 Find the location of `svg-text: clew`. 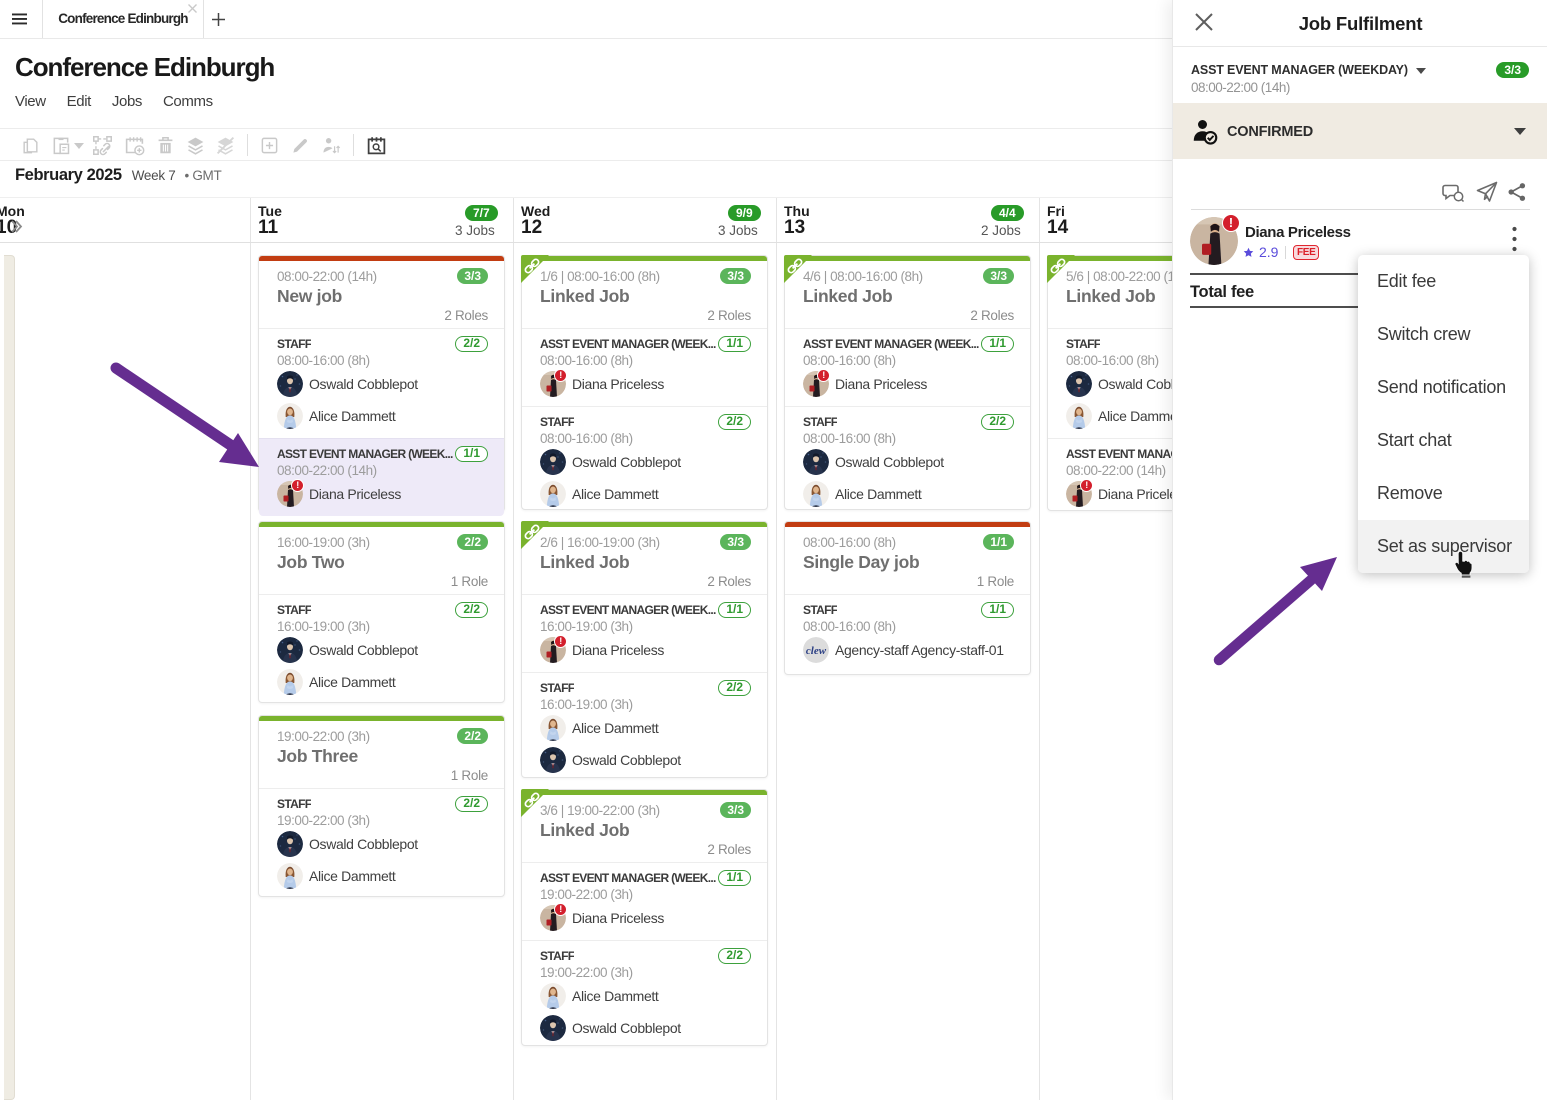

svg-text: clew is located at coordinates (816, 651).